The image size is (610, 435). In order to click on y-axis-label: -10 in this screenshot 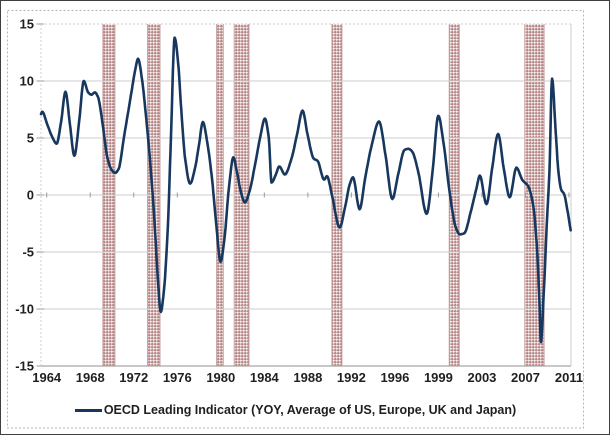, I will do `click(24, 309)`.